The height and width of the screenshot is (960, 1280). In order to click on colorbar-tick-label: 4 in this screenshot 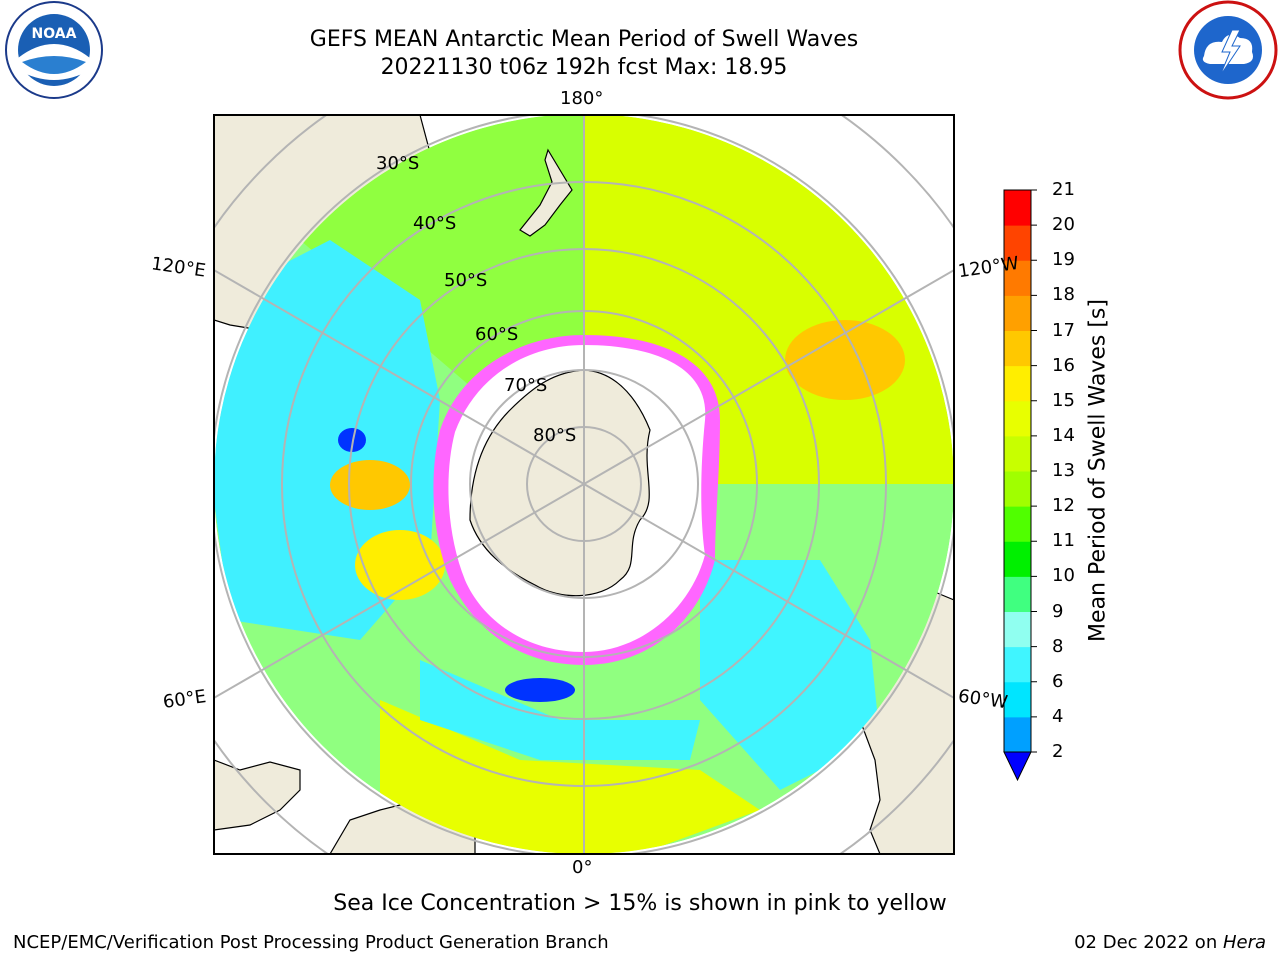, I will do `click(1058, 716)`.